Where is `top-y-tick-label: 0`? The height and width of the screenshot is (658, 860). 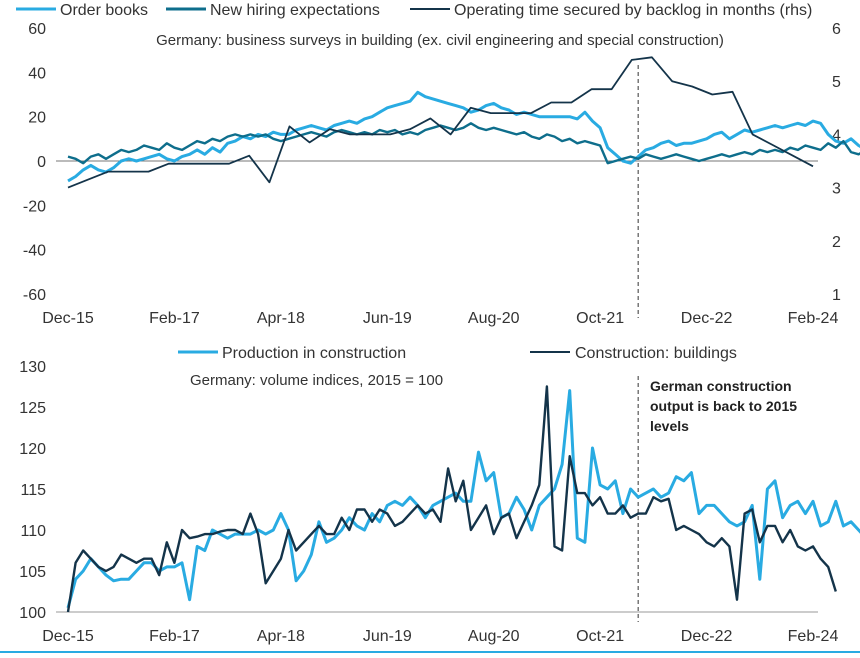
top-y-tick-label: 0 is located at coordinates (41, 162).